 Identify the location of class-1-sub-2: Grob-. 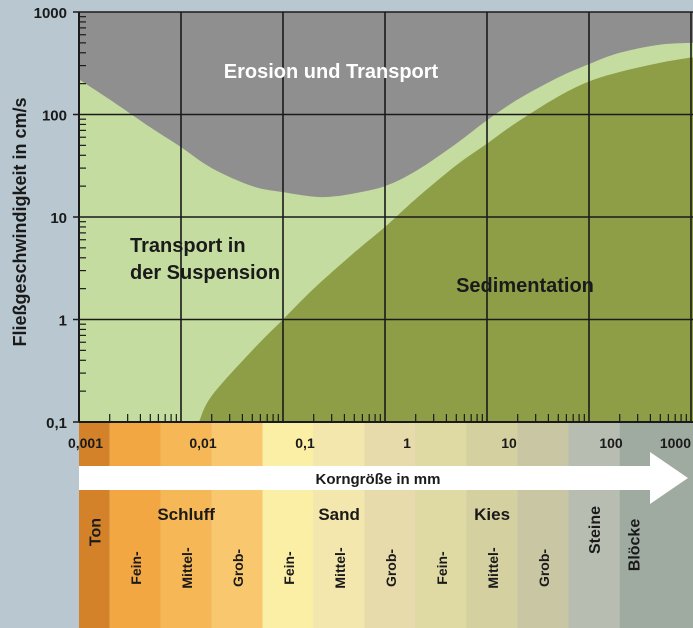
(238, 568).